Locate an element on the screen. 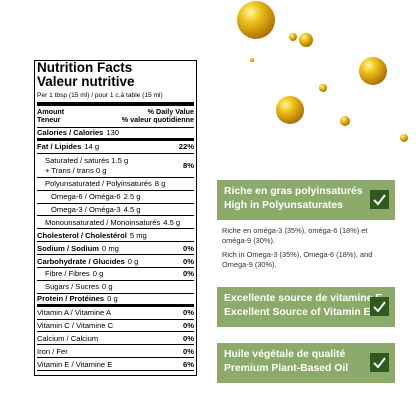  dv: 22% is located at coordinates (186, 147).